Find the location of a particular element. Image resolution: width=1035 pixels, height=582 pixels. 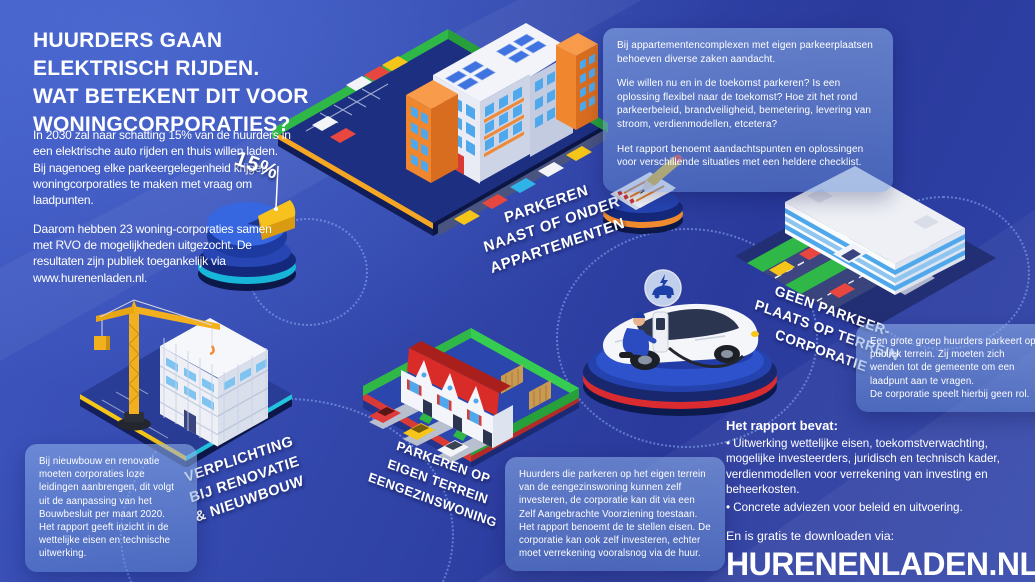

title-line: WONINGCORPORATIES? is located at coordinates (162, 125).